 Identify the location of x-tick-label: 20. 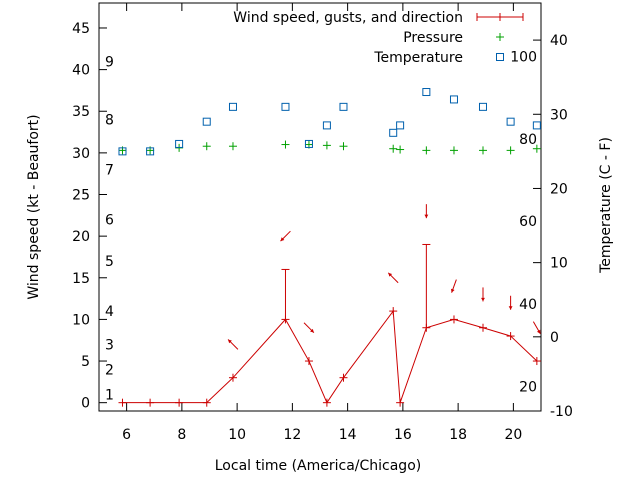
(513, 435).